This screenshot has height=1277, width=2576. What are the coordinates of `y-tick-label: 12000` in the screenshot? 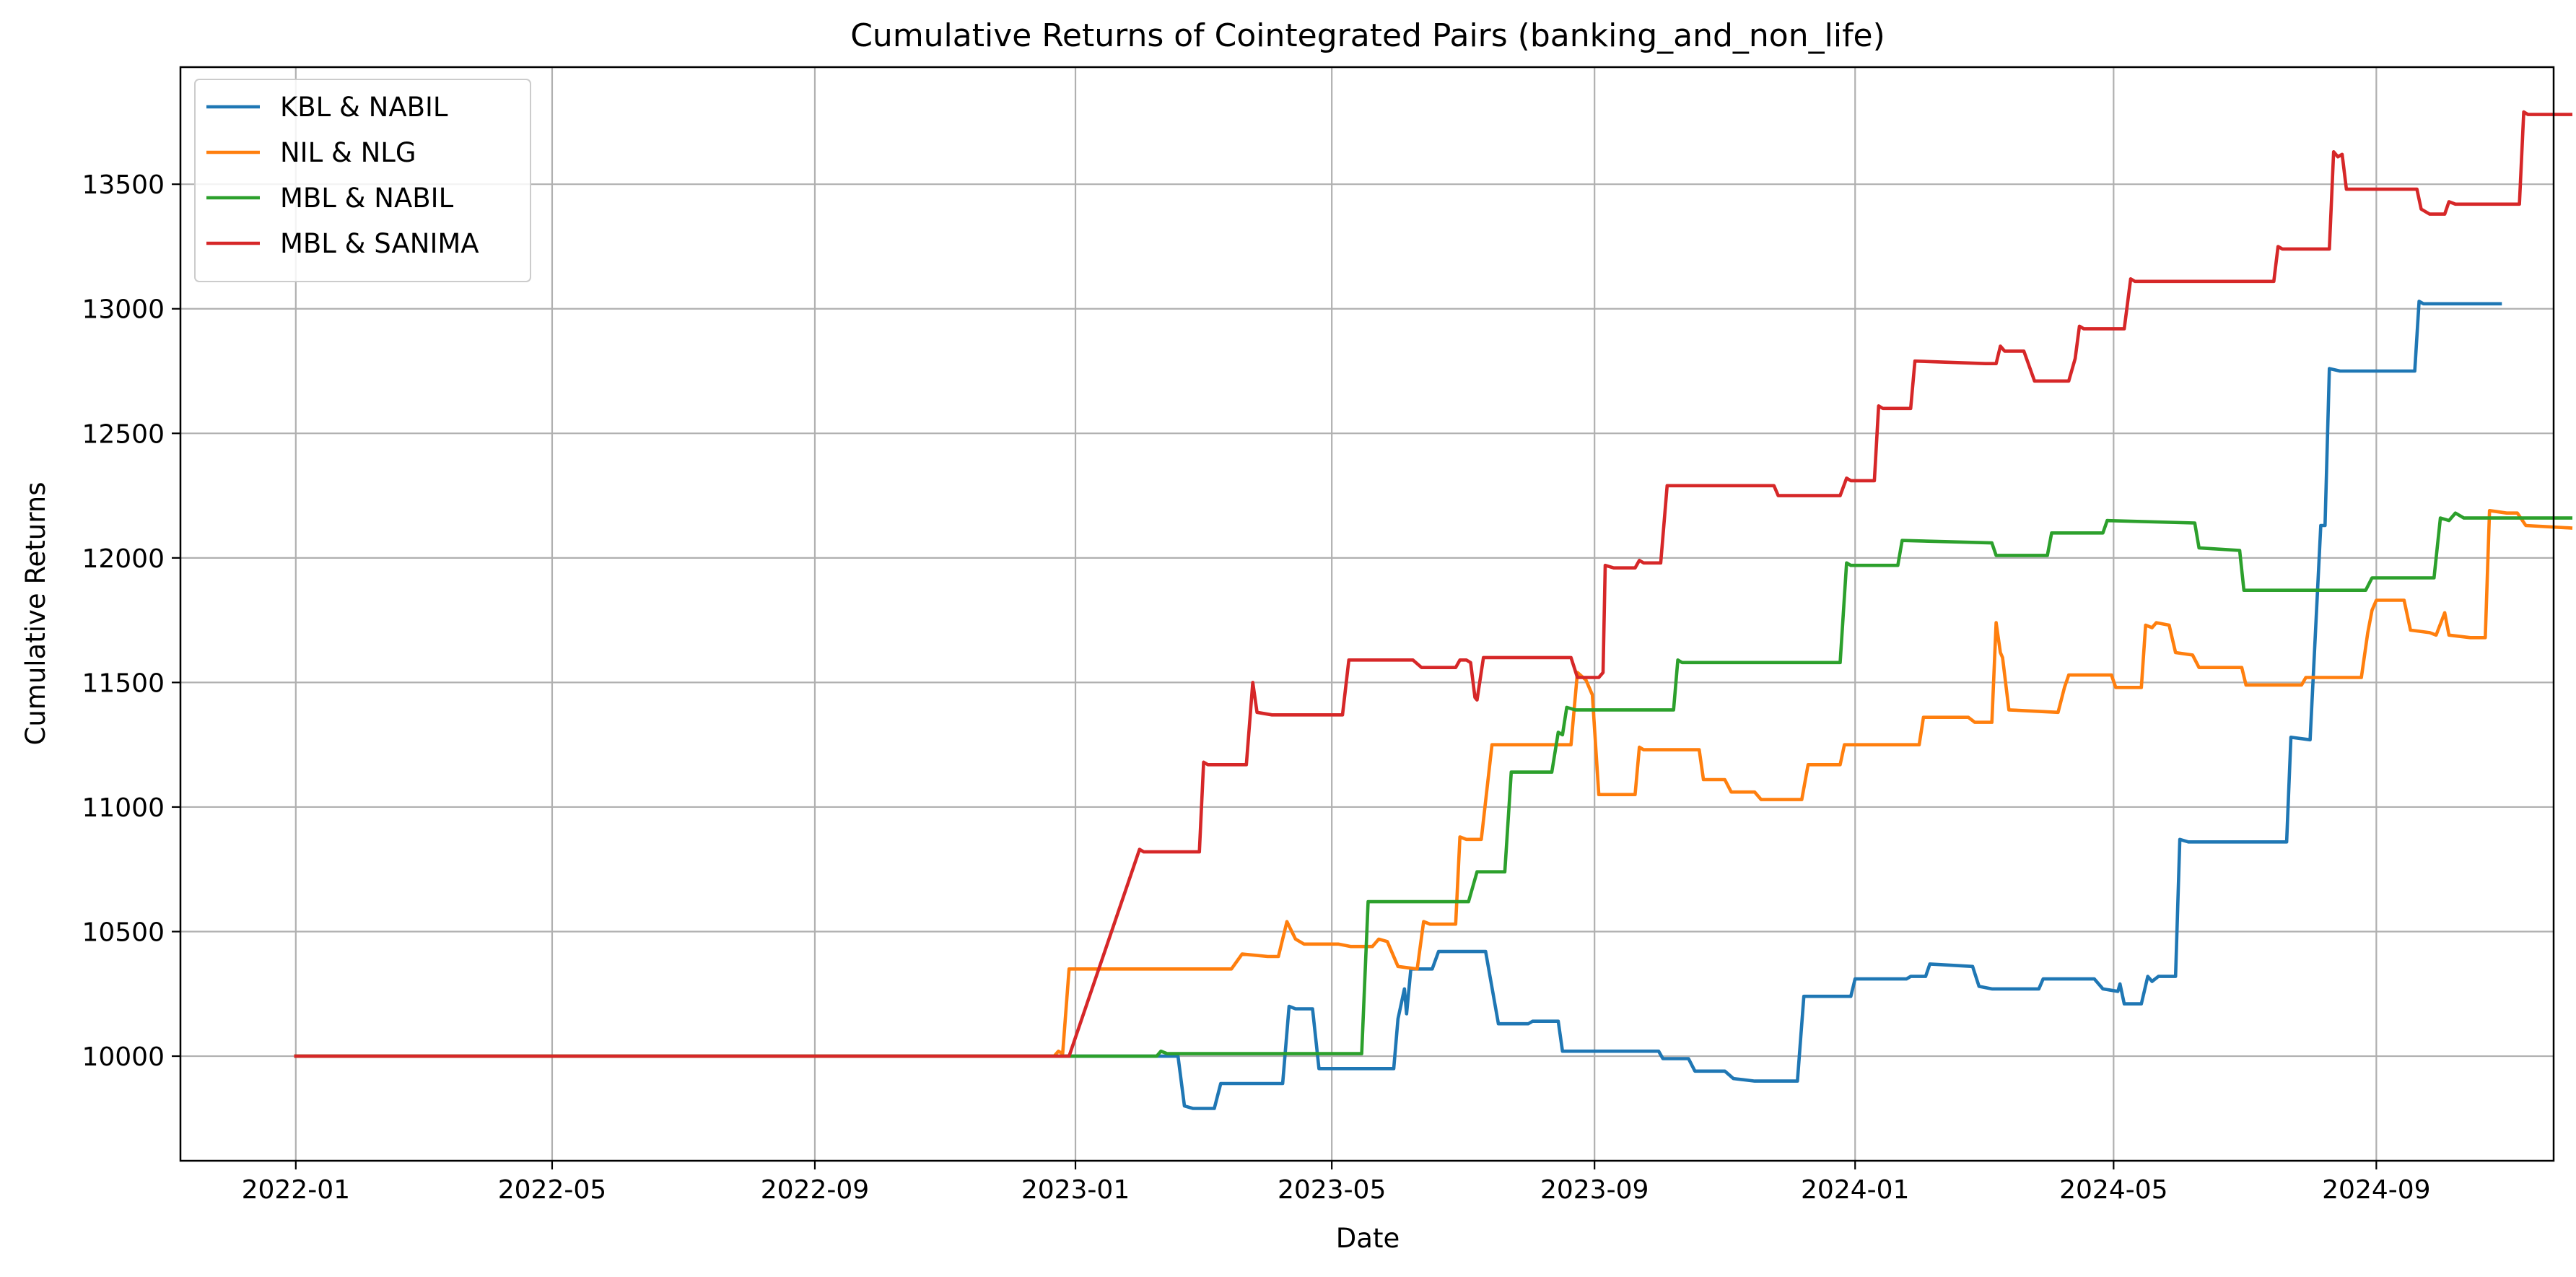 It's located at (123, 559).